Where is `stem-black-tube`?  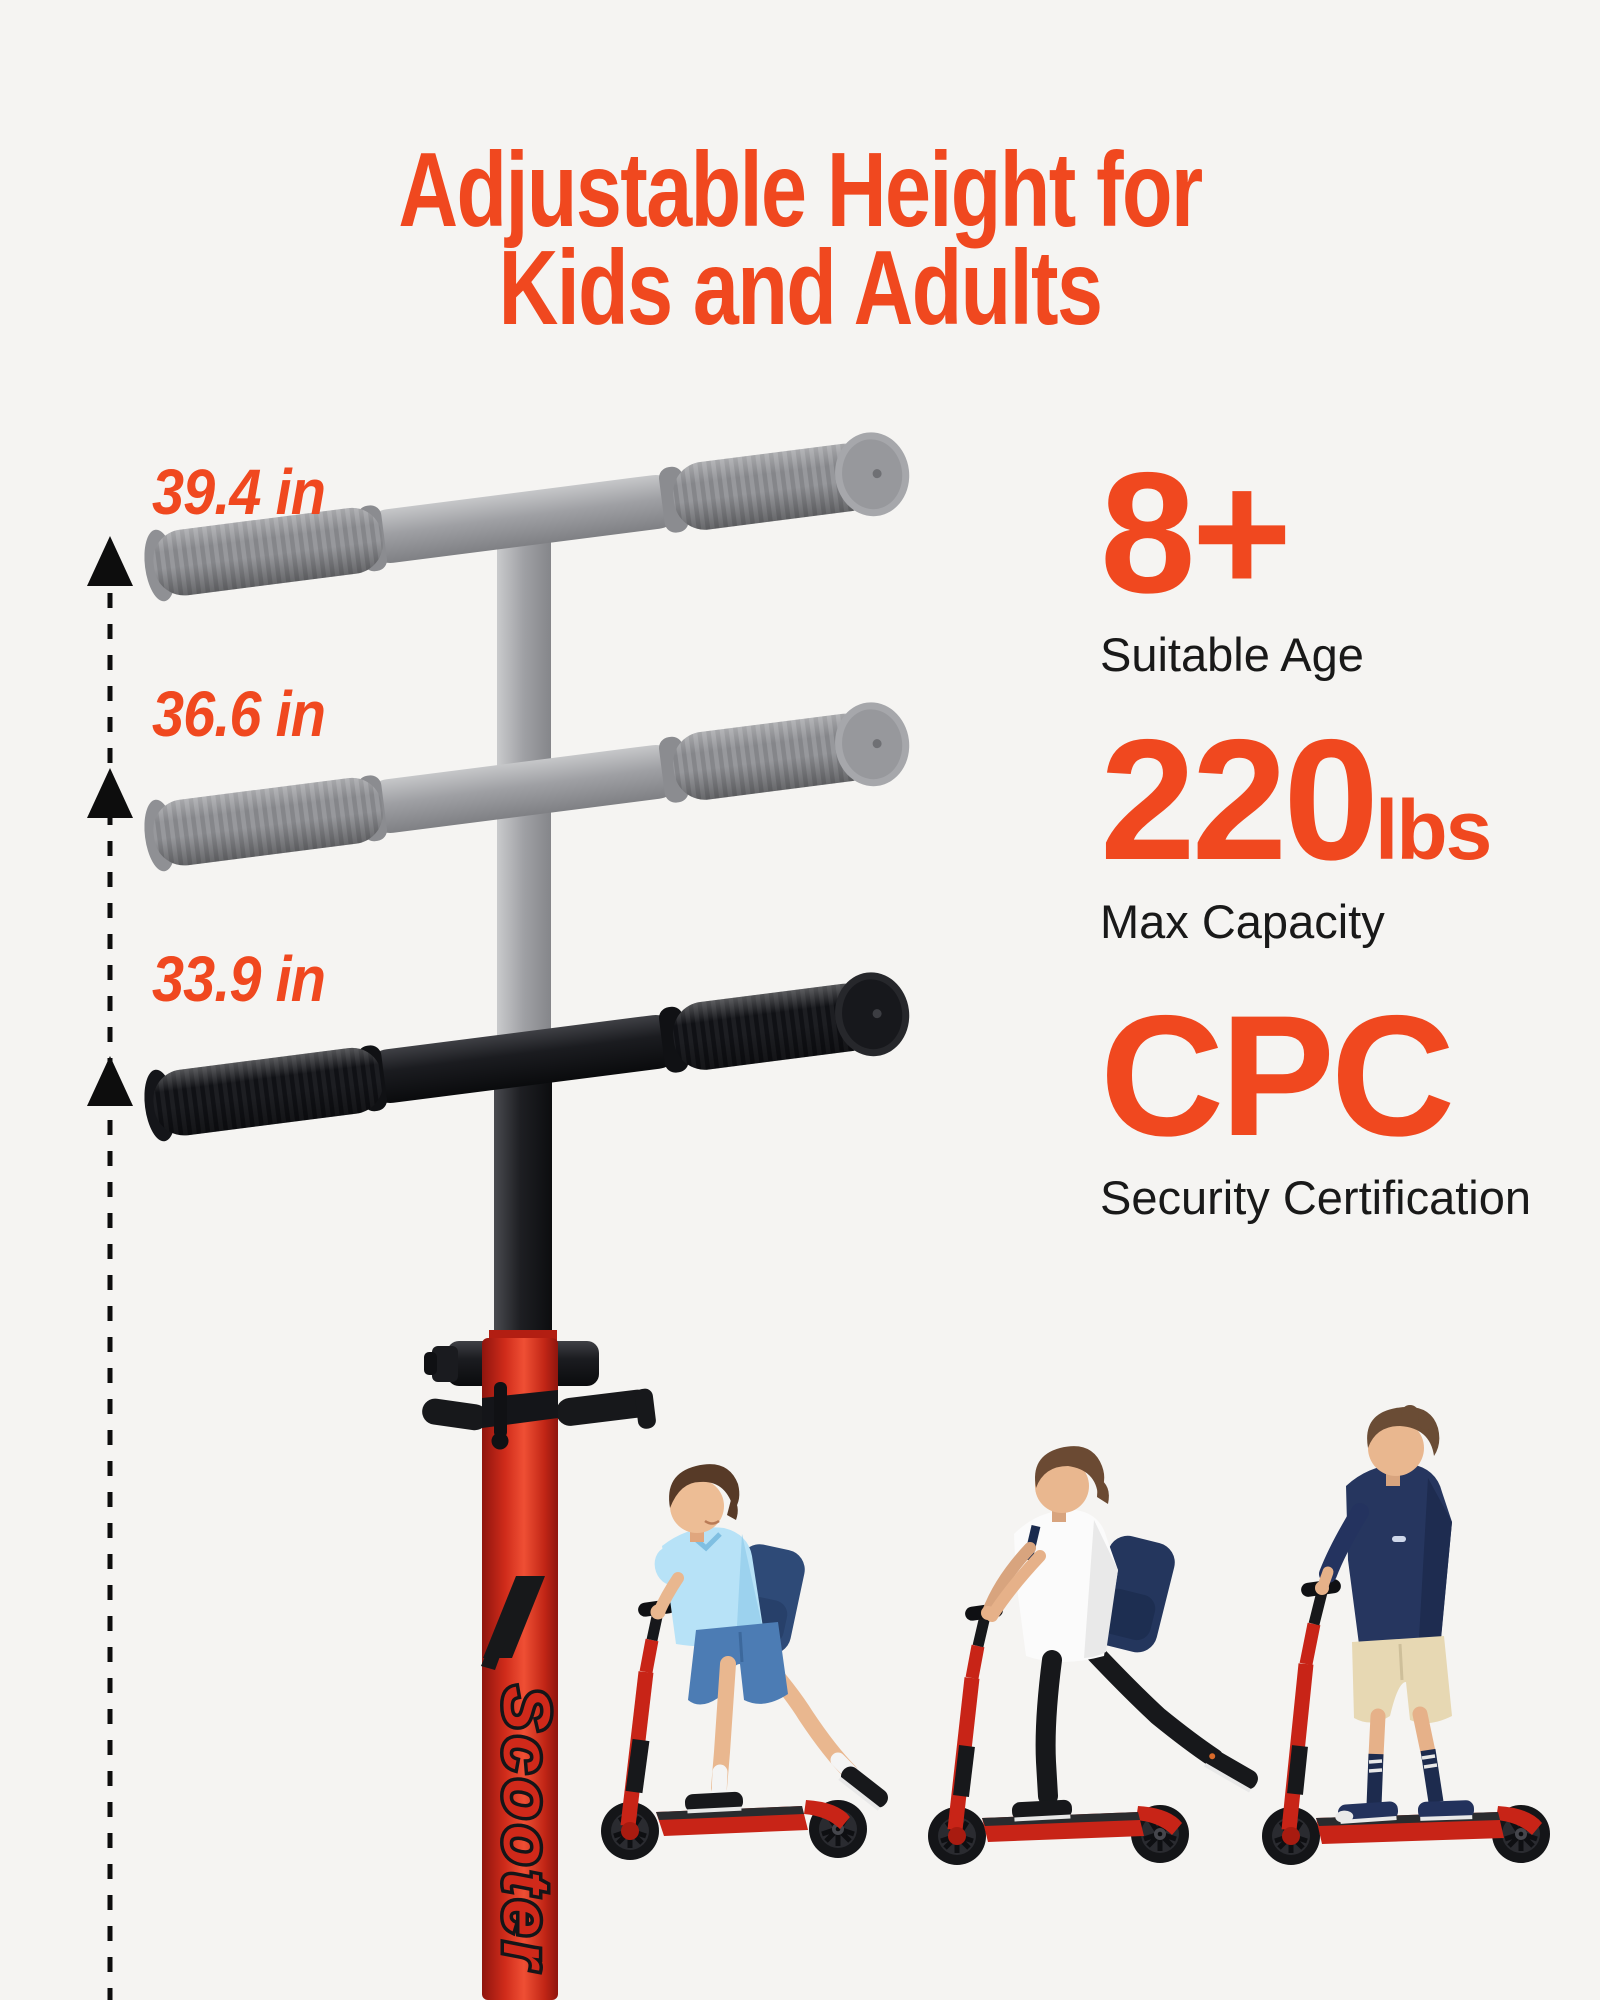
stem-black-tube is located at coordinates (523, 1190).